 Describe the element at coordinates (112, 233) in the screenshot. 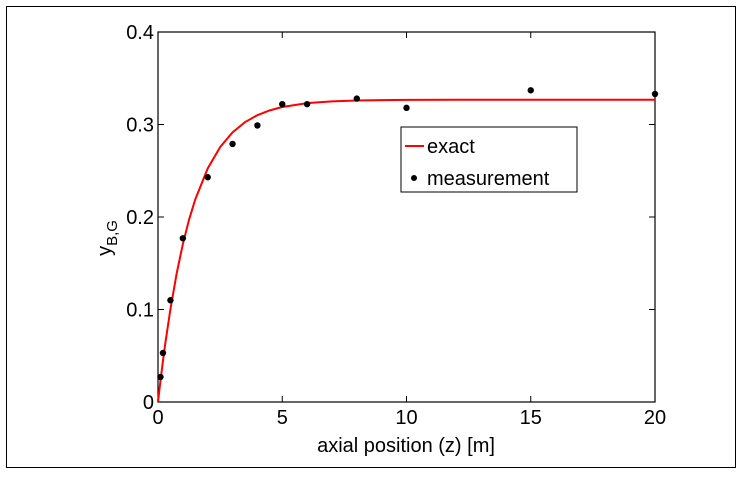

I see `y-axis-label-subscript: B,G` at that location.